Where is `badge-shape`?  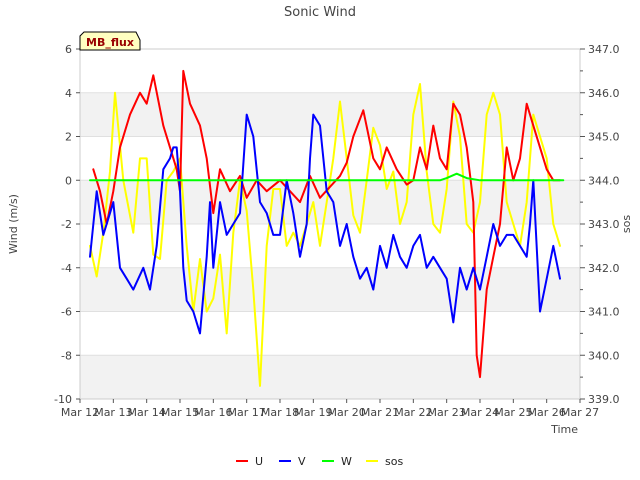 badge-shape is located at coordinates (110, 41).